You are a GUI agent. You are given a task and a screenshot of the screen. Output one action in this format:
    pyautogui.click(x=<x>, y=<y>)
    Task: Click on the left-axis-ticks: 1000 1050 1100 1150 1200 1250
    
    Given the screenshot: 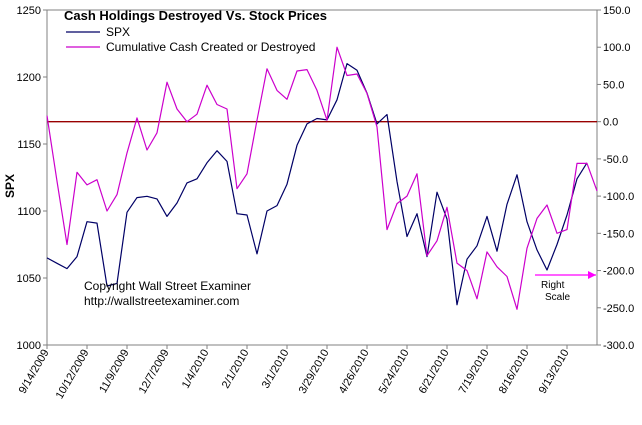 What is the action you would take?
    pyautogui.click(x=32, y=178)
    